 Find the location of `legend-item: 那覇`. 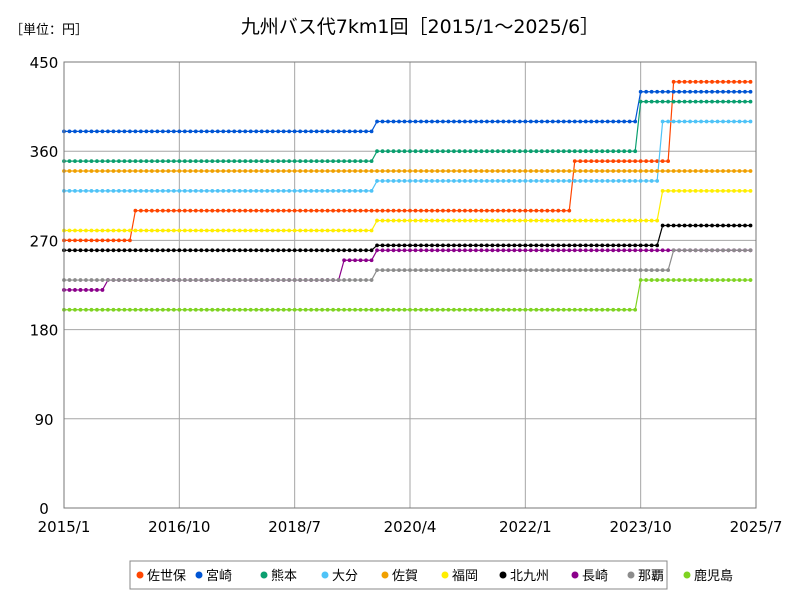

legend-item: 那覇 is located at coordinates (645, 576).